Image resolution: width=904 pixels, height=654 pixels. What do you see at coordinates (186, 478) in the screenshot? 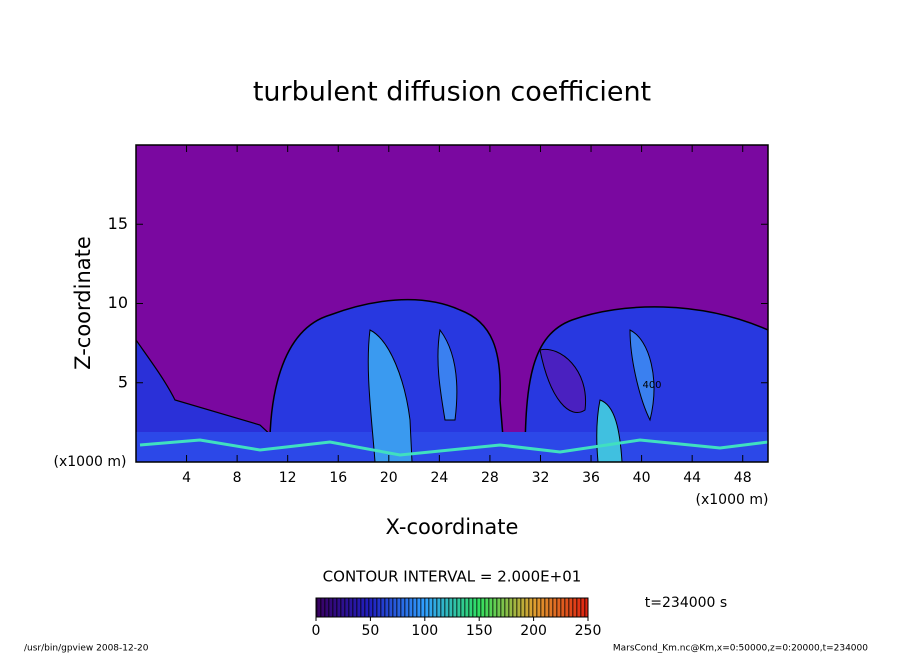
I see `x-tick-label: 4` at bounding box center [186, 478].